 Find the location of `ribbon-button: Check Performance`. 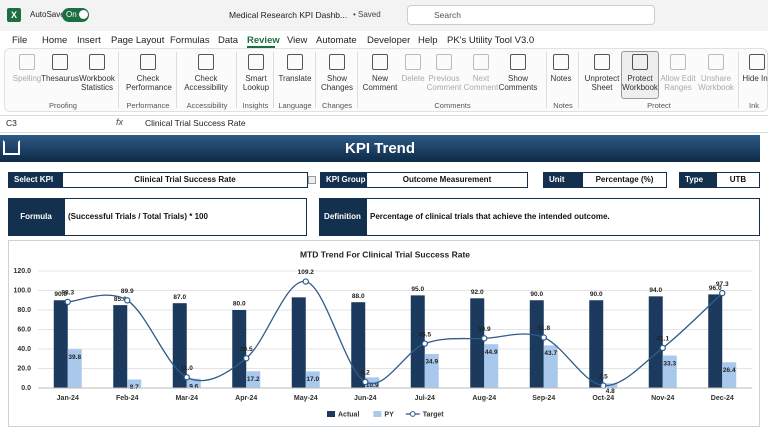

ribbon-button: Check Performance is located at coordinates (149, 83).